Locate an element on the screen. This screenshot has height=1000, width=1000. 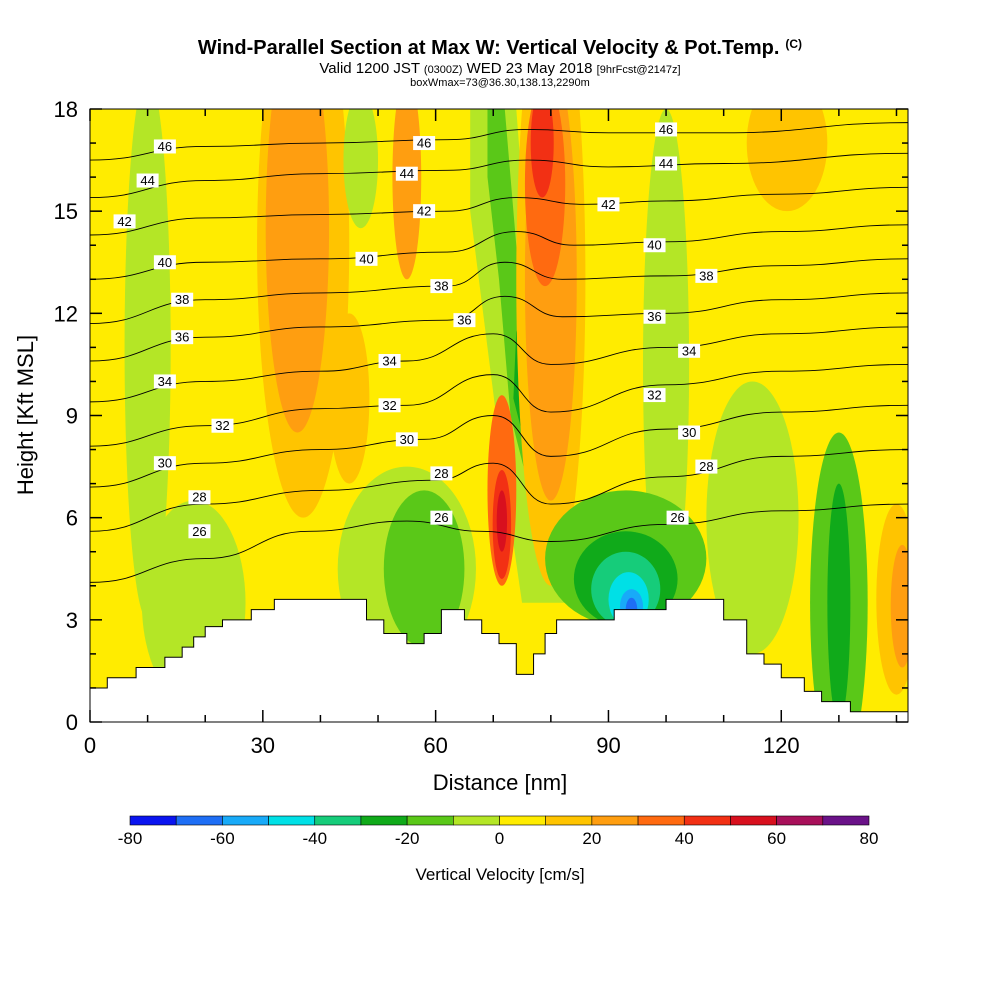
colorbar: -80 -60 -40 -20 0 20 40 60 80 is located at coordinates (498, 831).